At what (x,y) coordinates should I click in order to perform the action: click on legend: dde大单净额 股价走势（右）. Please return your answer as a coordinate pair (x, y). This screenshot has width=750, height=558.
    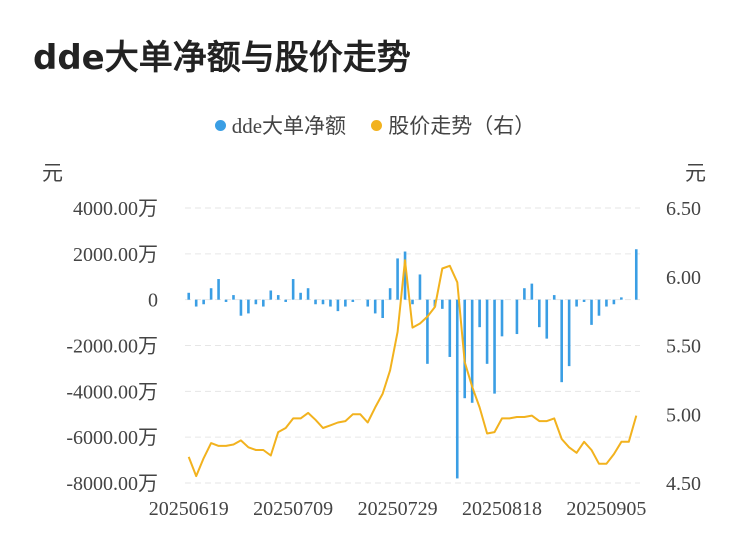
    Looking at the image, I should click on (375, 125).